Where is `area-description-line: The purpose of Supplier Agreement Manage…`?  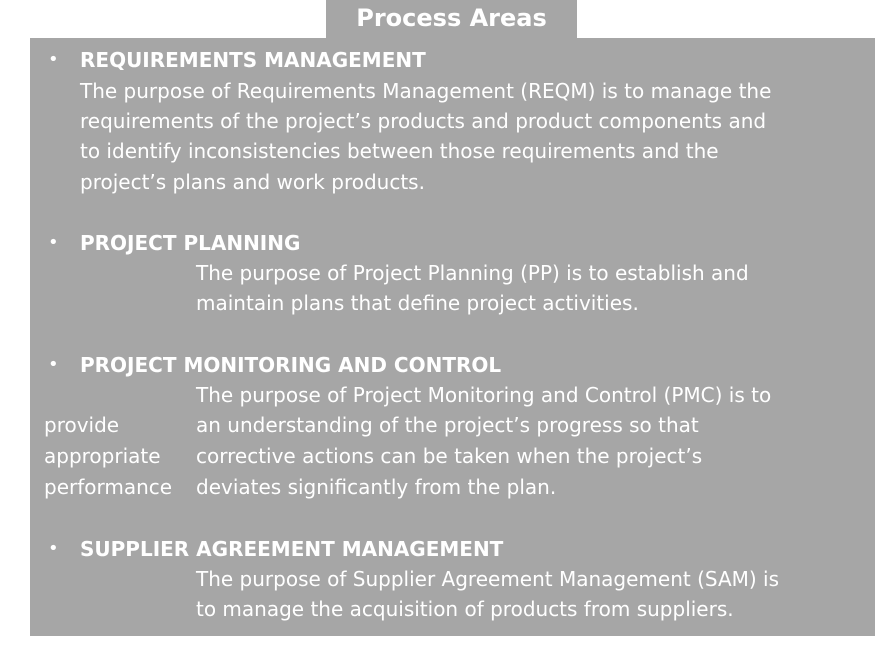
area-description-line: The purpose of Supplier Agreement Manage… is located at coordinates (488, 579).